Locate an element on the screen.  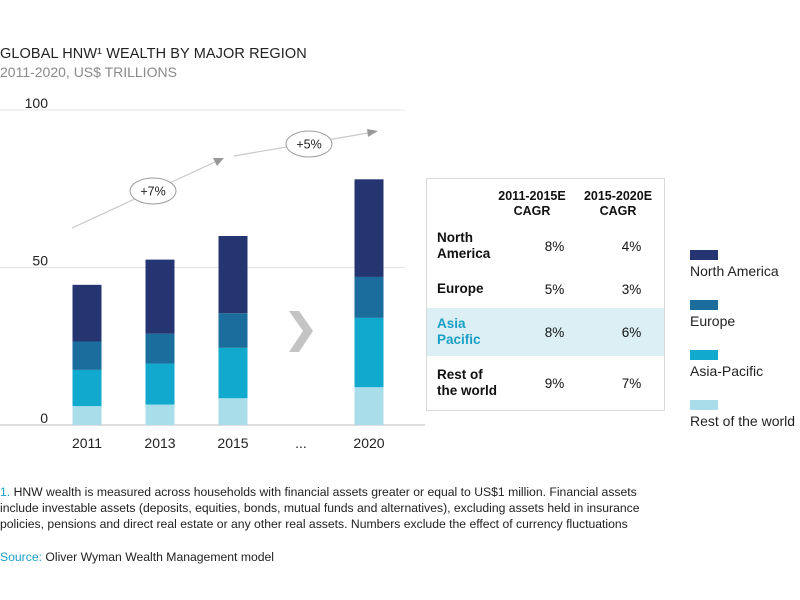
chart-subtitle: 2011-2020, US$ TRILLIONS is located at coordinates (88, 72).